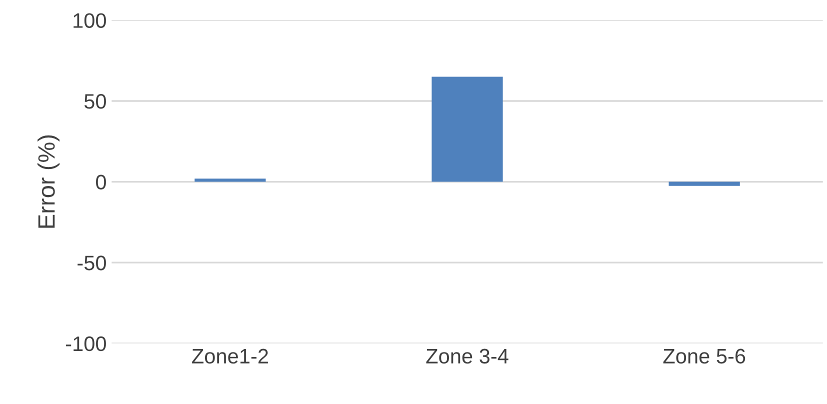 The height and width of the screenshot is (404, 827). Describe the element at coordinates (92, 263) in the screenshot. I see `y-tick-label: -50` at that location.